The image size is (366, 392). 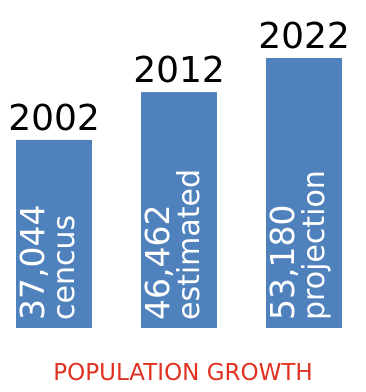 What do you see at coordinates (304, 36) in the screenshot?
I see `year-label-2022: 2022` at bounding box center [304, 36].